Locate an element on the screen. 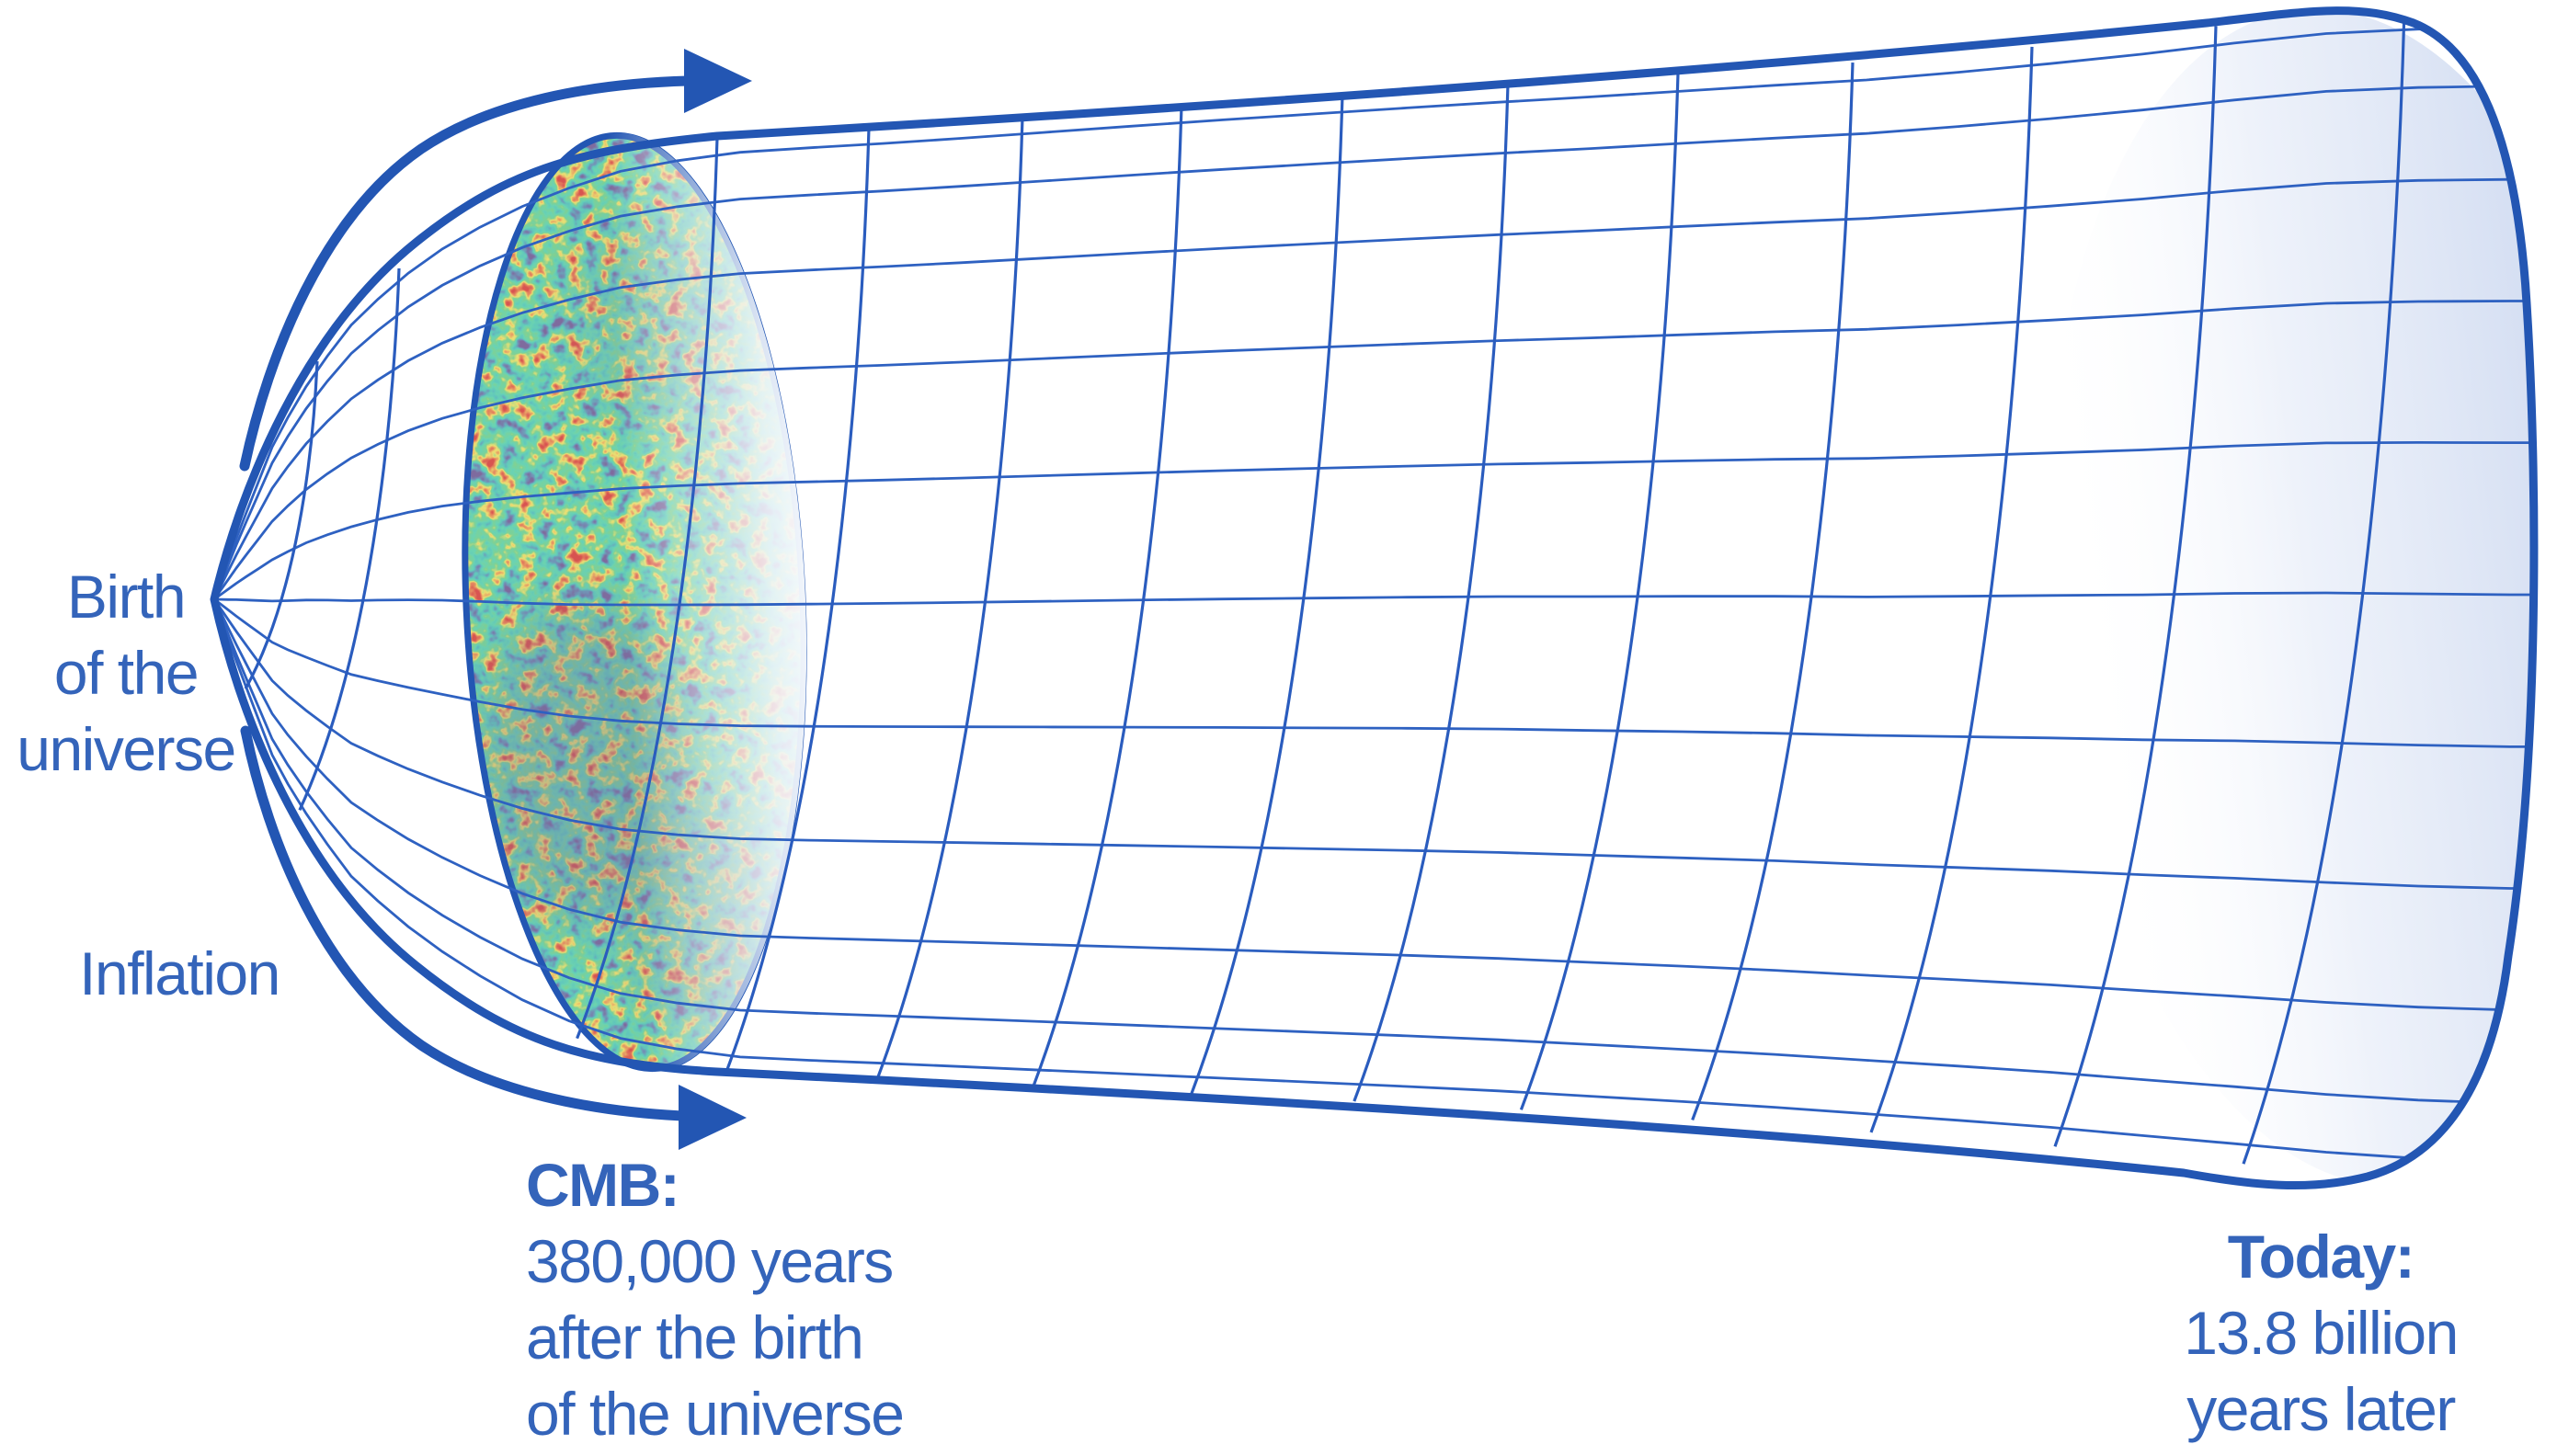  inflation-label: Inflation is located at coordinates (179, 974).